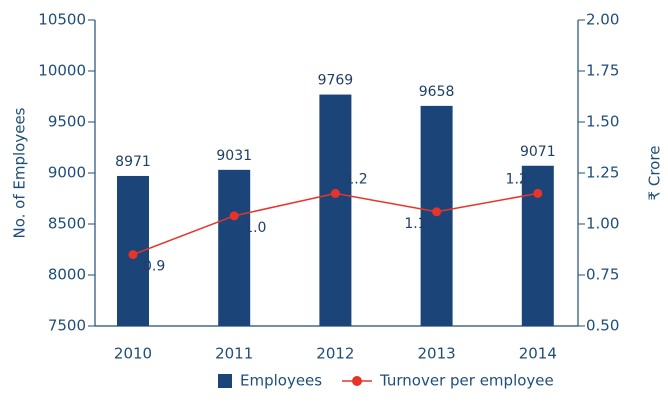 The image size is (668, 409). I want to click on y-tick-label: 8500, so click(67, 224).